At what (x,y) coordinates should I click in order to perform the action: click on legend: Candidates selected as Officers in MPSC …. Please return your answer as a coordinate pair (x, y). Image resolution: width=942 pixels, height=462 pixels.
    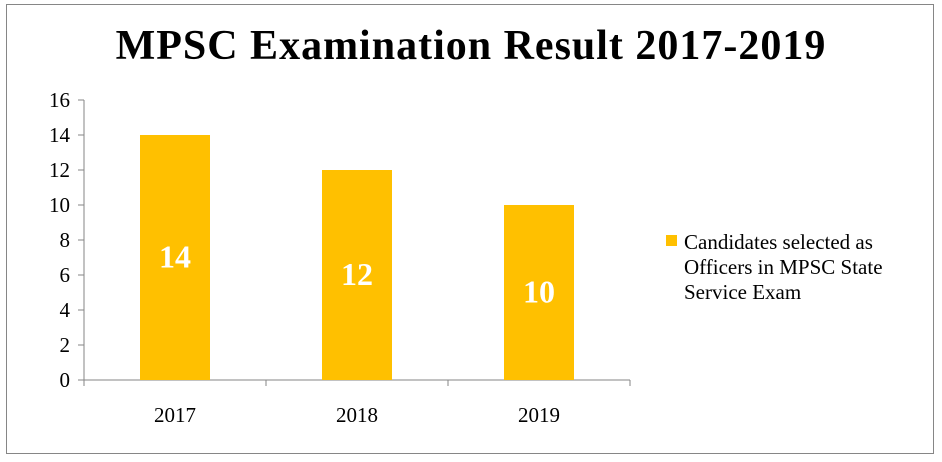
    Looking at the image, I should click on (796, 267).